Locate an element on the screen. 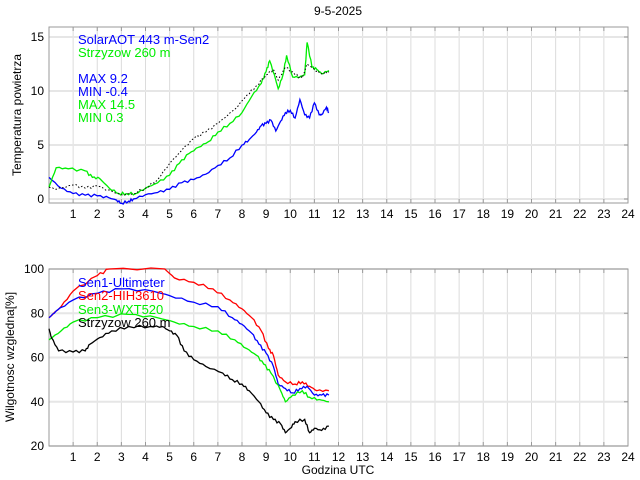 This screenshot has height=480, width=640. y-tick-label: 10 is located at coordinates (38, 91).